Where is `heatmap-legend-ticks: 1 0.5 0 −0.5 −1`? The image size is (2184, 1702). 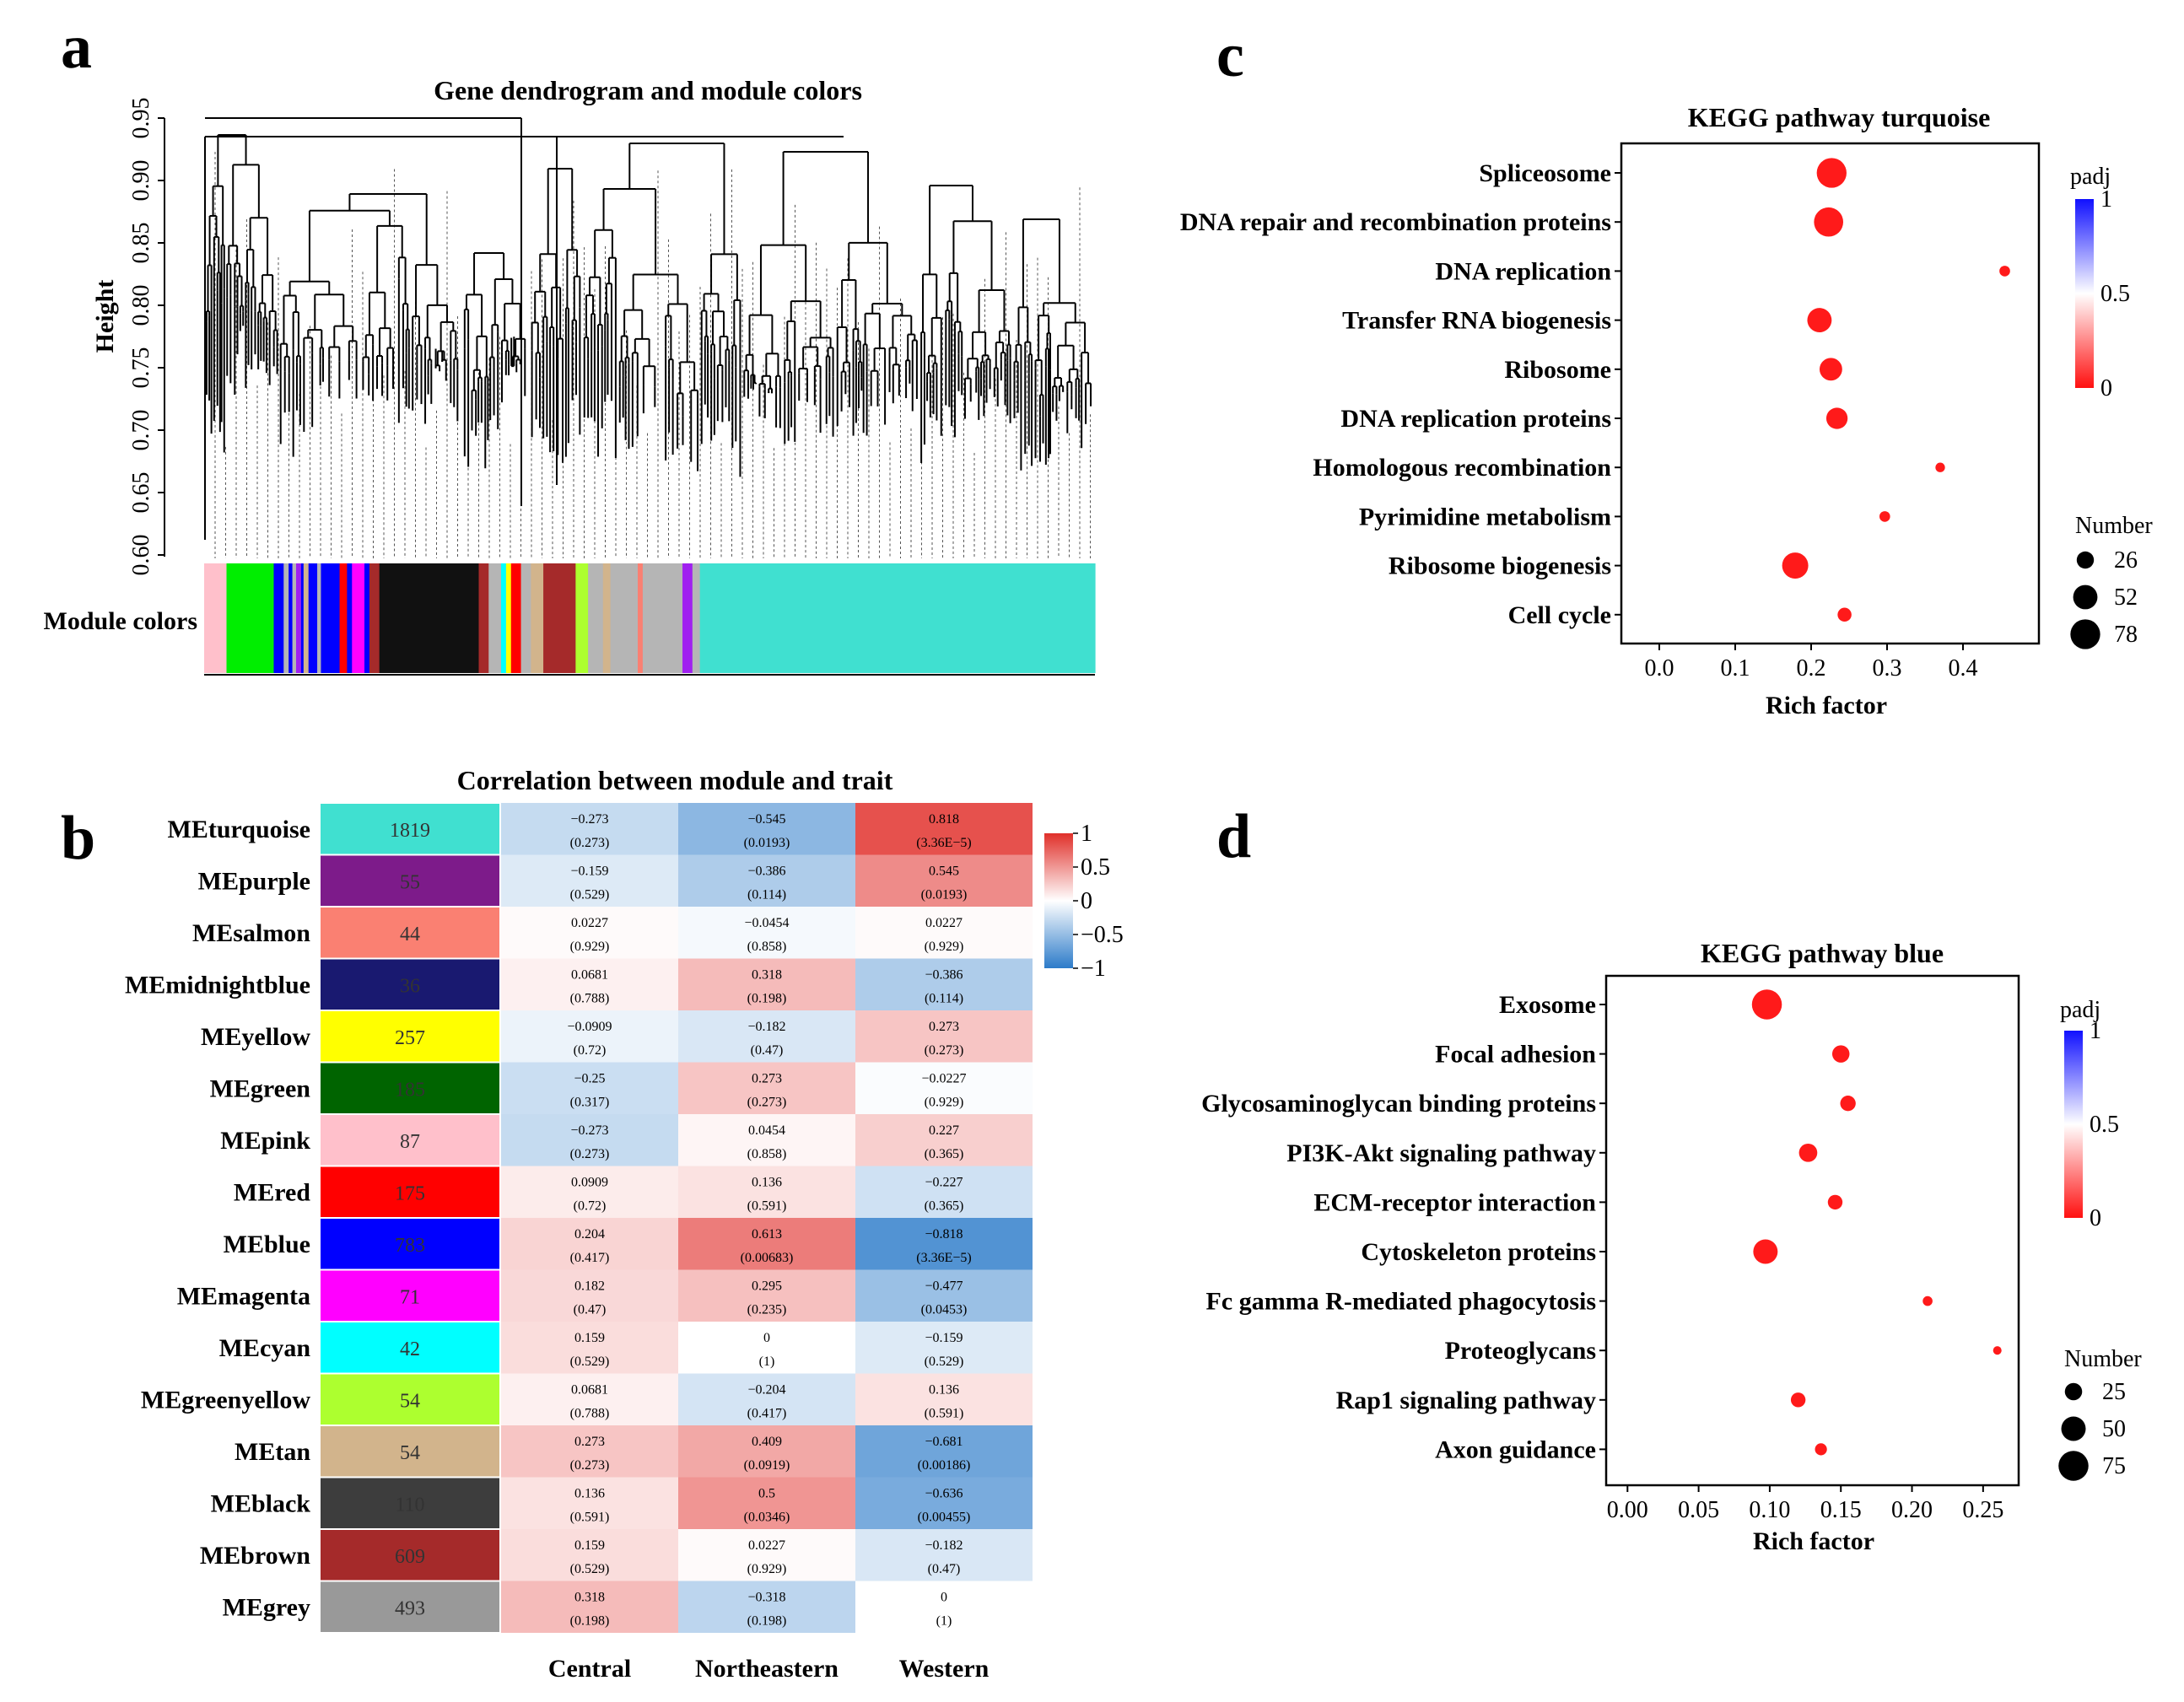 heatmap-legend-ticks: 1 0.5 0 −0.5 −1 is located at coordinates (1098, 902).